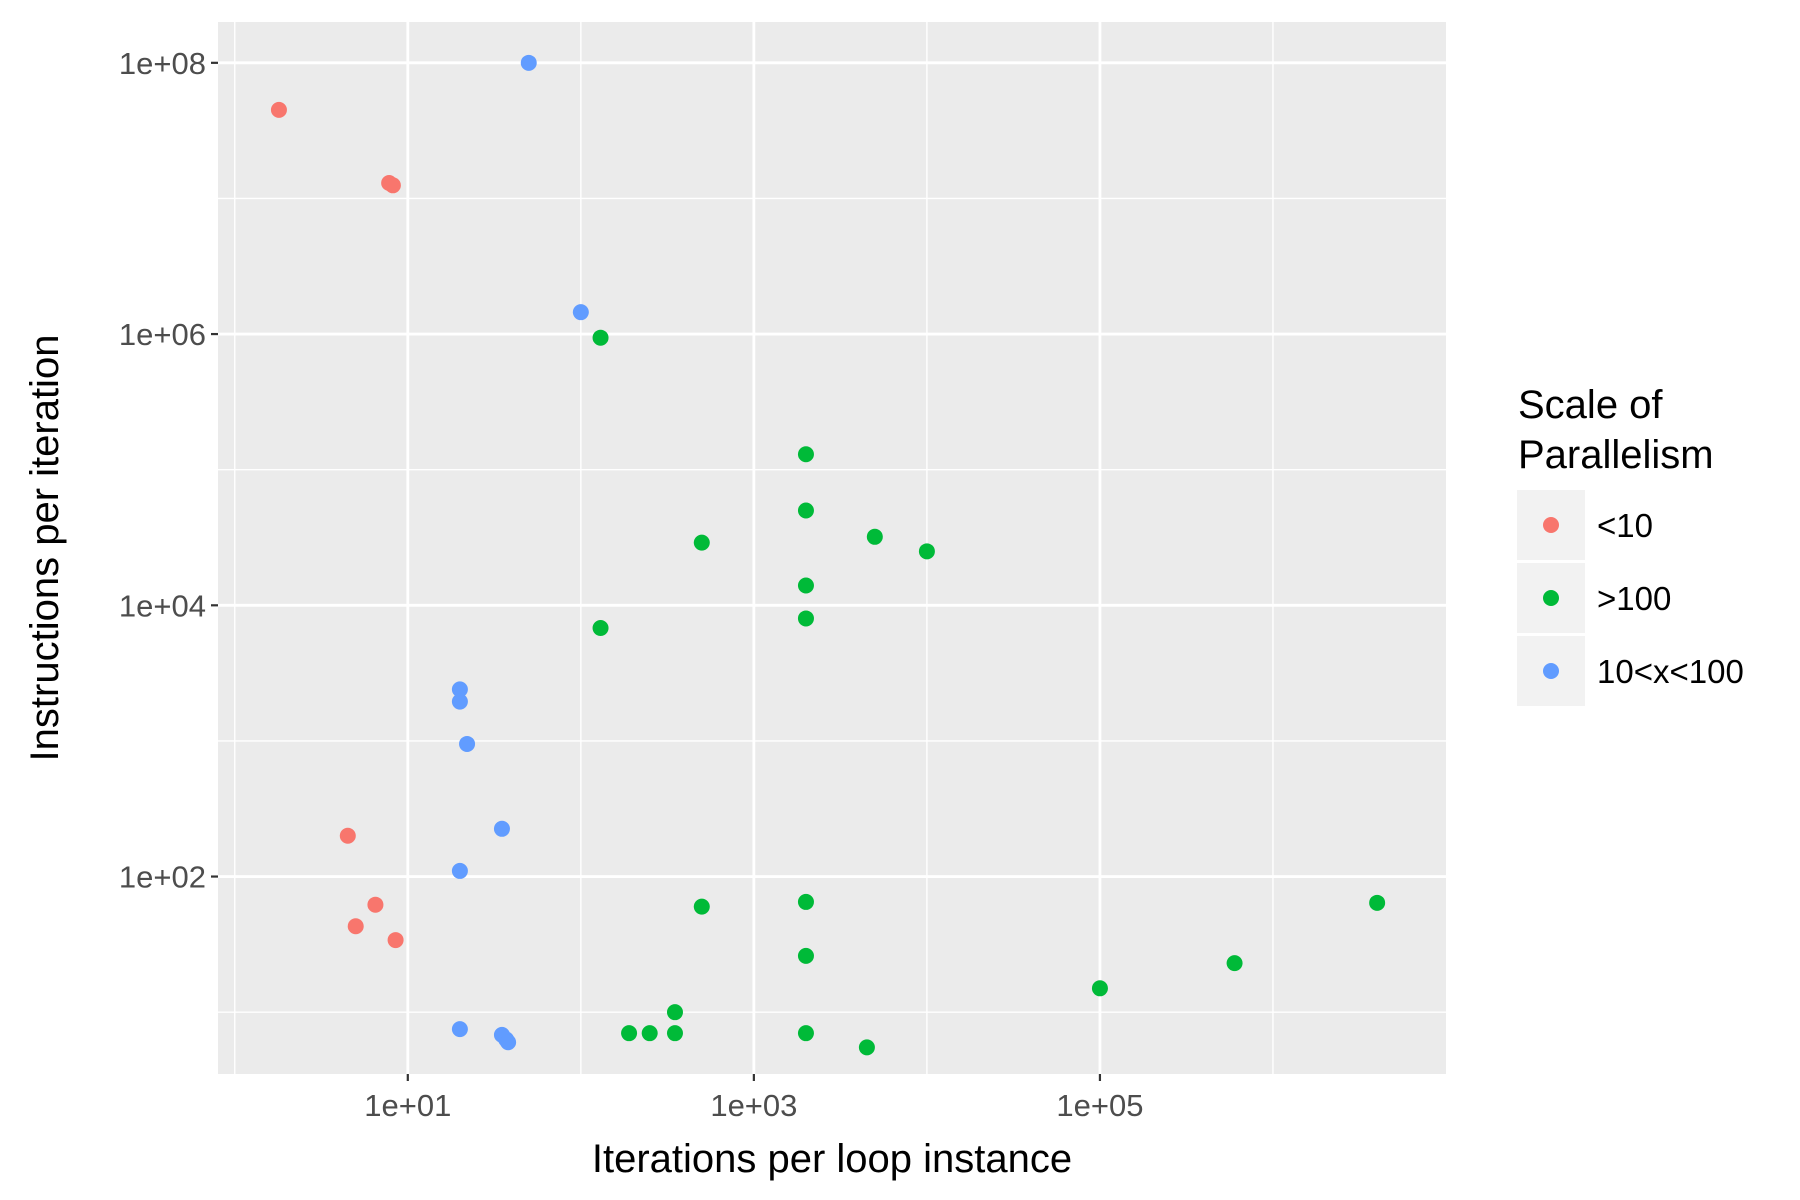 This screenshot has height=1200, width=1800. I want to click on legend-title-line-1: Scale of, so click(1590, 405).